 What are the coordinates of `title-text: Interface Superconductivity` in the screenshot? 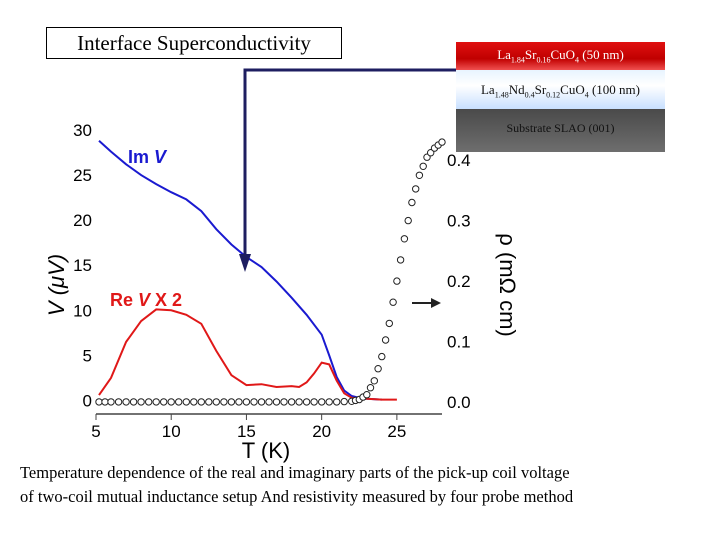 It's located at (194, 43).